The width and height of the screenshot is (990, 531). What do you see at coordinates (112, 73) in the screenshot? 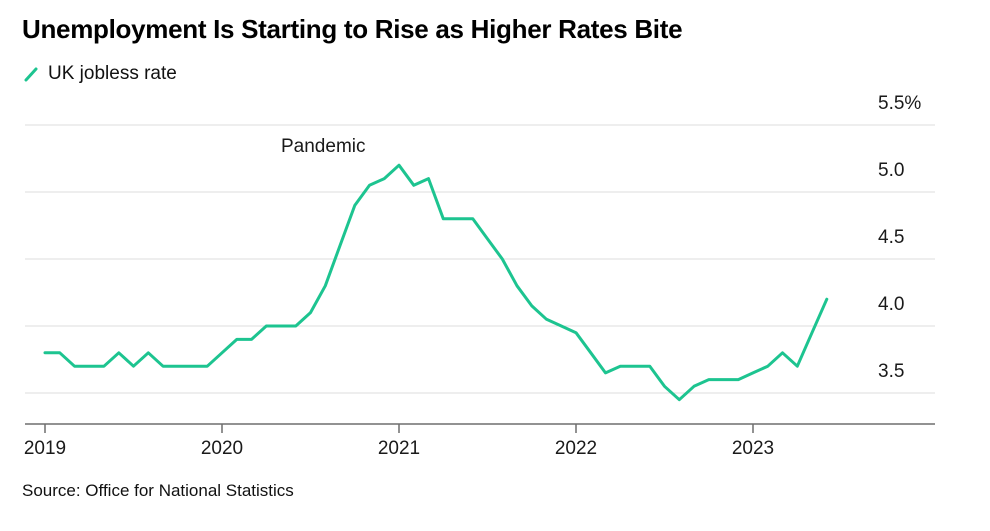
I see `legend-label: UK jobless rate` at bounding box center [112, 73].